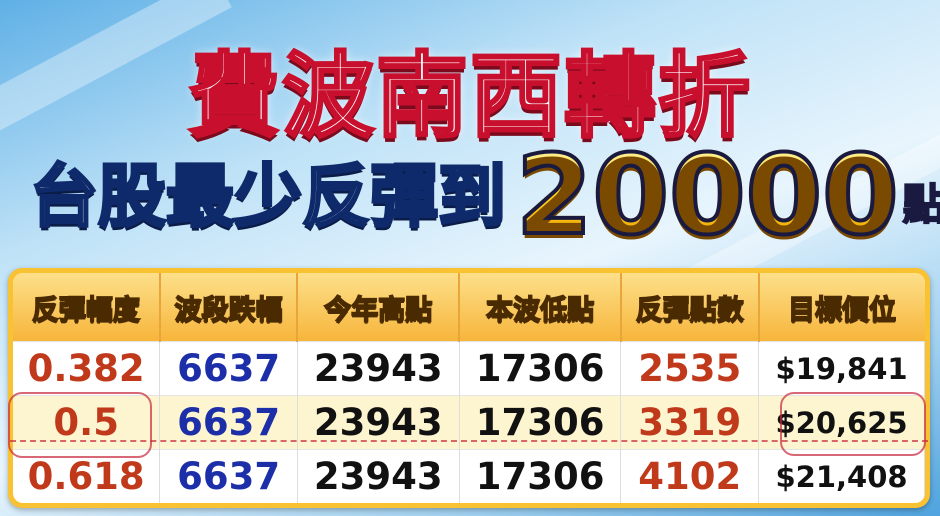  I want to click on headline-title: 費波南西轉折, so click(469, 97).